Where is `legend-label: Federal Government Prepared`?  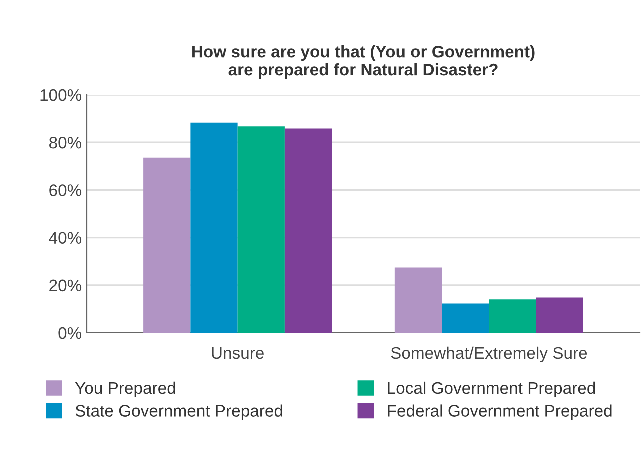
legend-label: Federal Government Prepared is located at coordinates (500, 412).